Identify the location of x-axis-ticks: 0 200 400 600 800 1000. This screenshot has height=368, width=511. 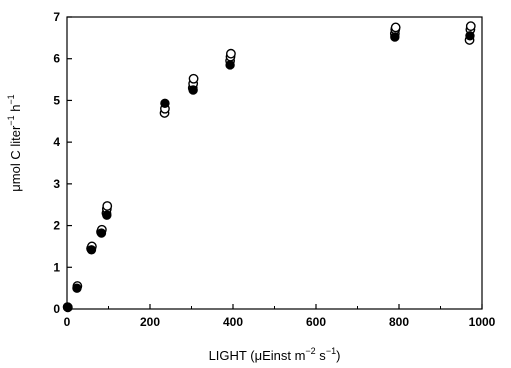
(280, 316).